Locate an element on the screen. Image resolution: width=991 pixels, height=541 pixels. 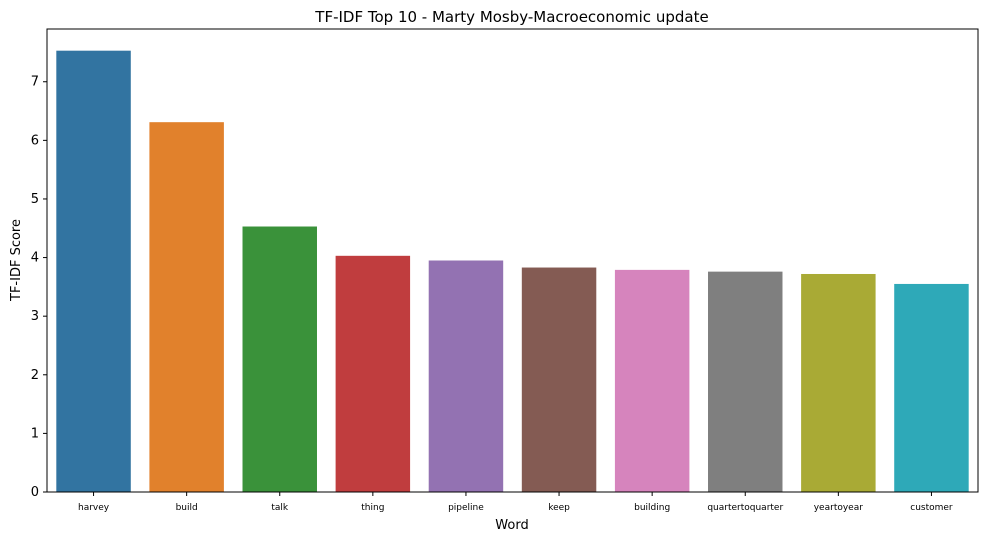
y-tick-label: 6 is located at coordinates (35, 140).